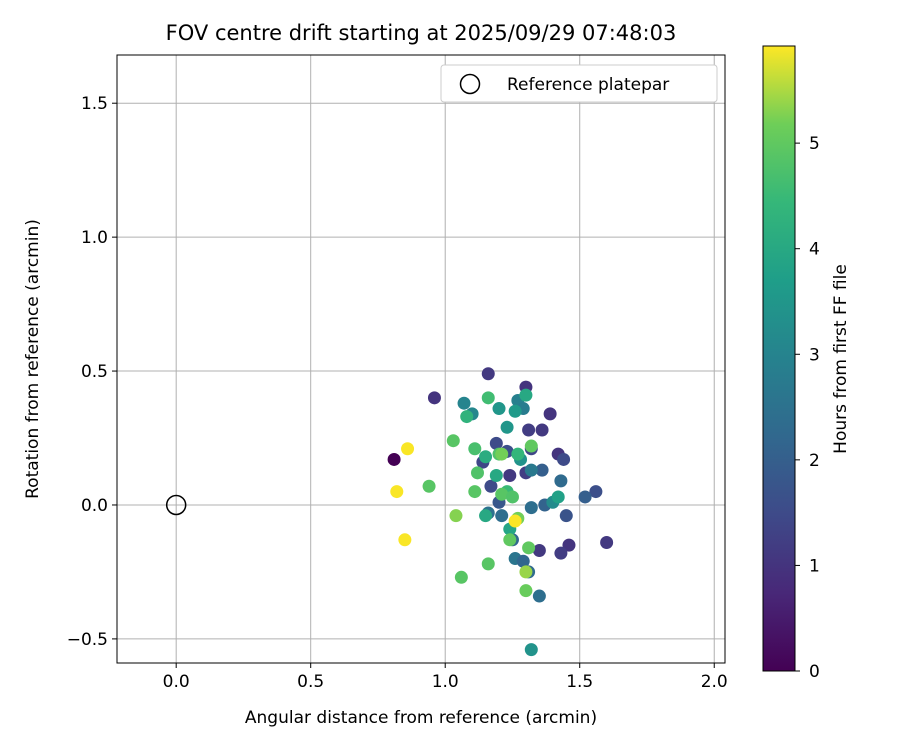  I want to click on colorbar-label: Hours from first FF file, so click(841, 359).